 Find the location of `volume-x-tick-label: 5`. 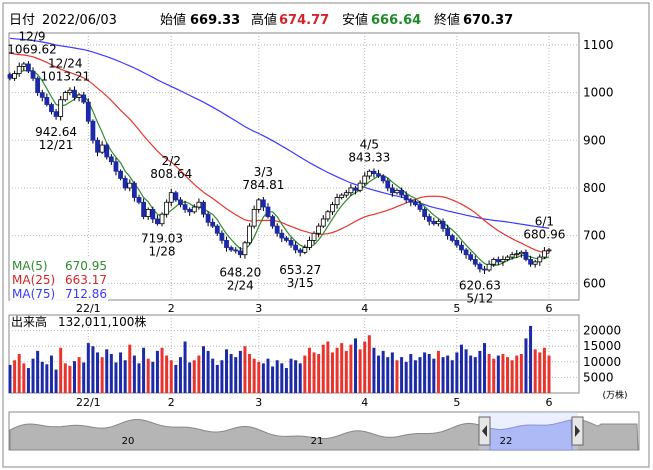

volume-x-tick-label: 5 is located at coordinates (456, 402).